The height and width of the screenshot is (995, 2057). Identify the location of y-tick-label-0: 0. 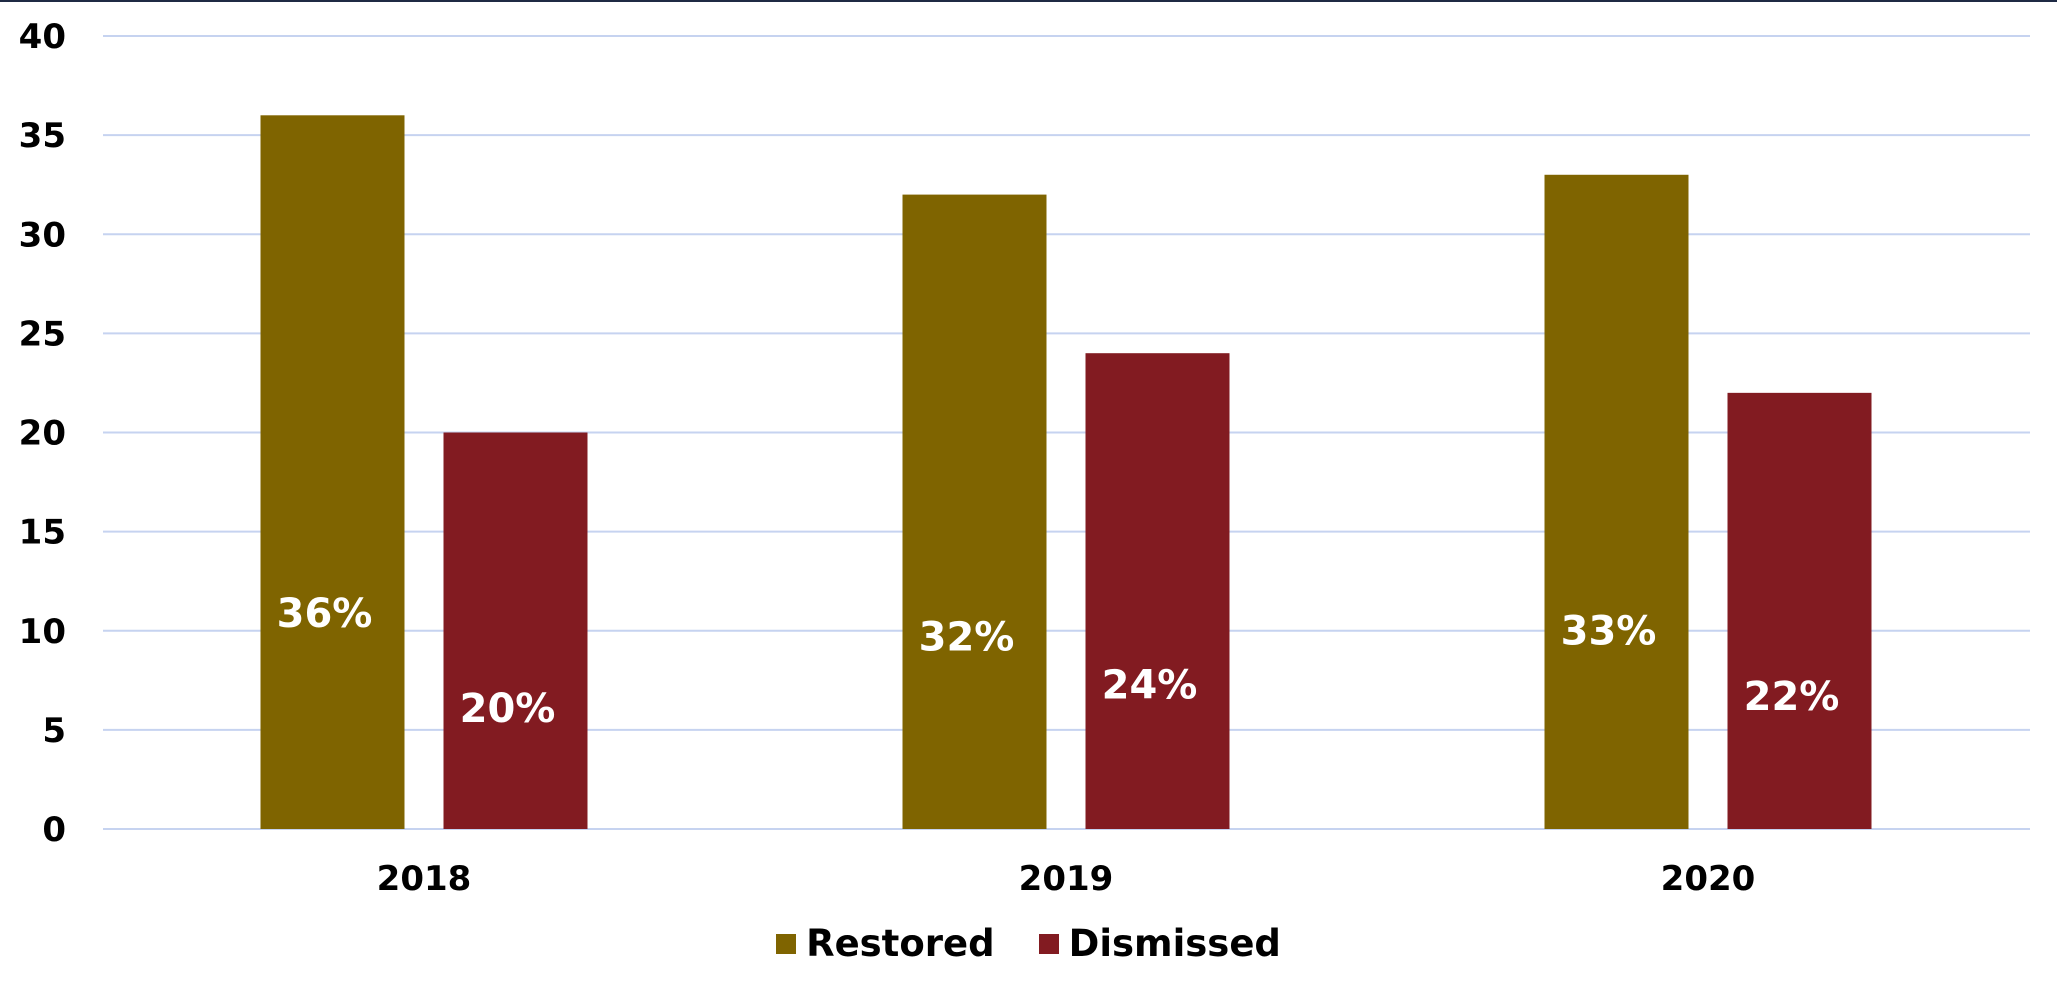
(54, 830).